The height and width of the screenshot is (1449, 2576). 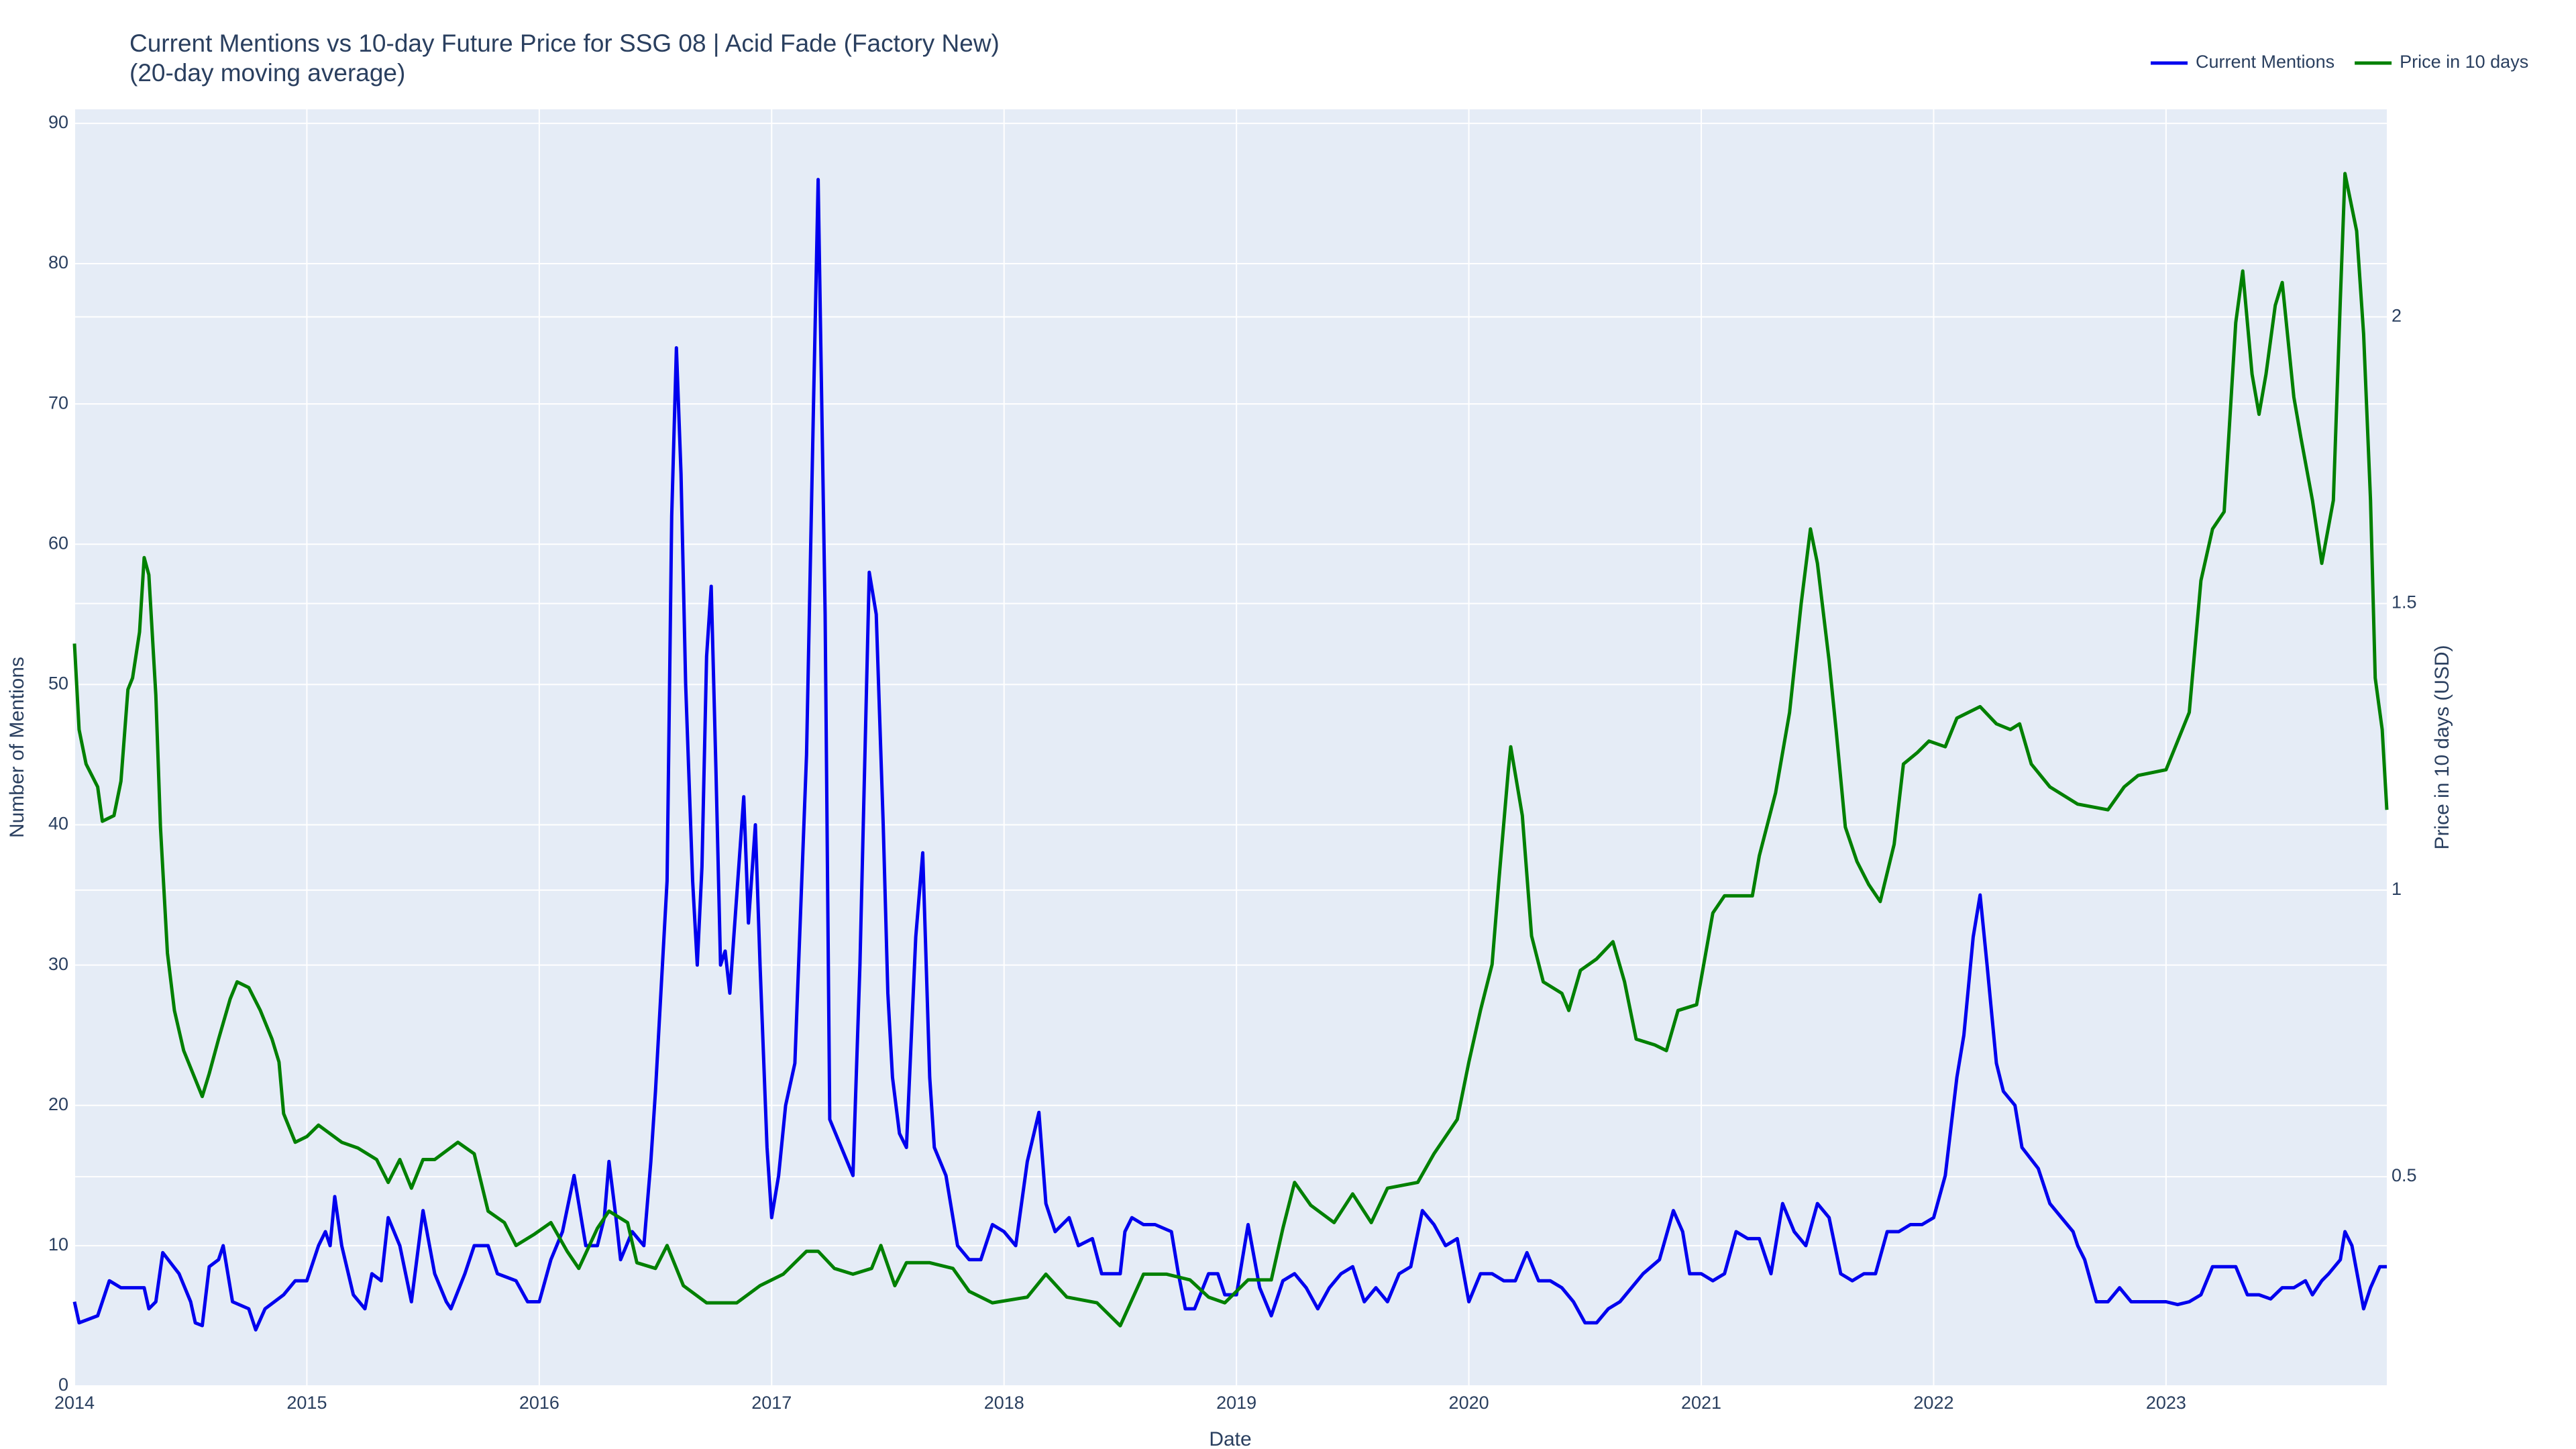 I want to click on x-tick-label: 2018, so click(x=1004, y=1403).